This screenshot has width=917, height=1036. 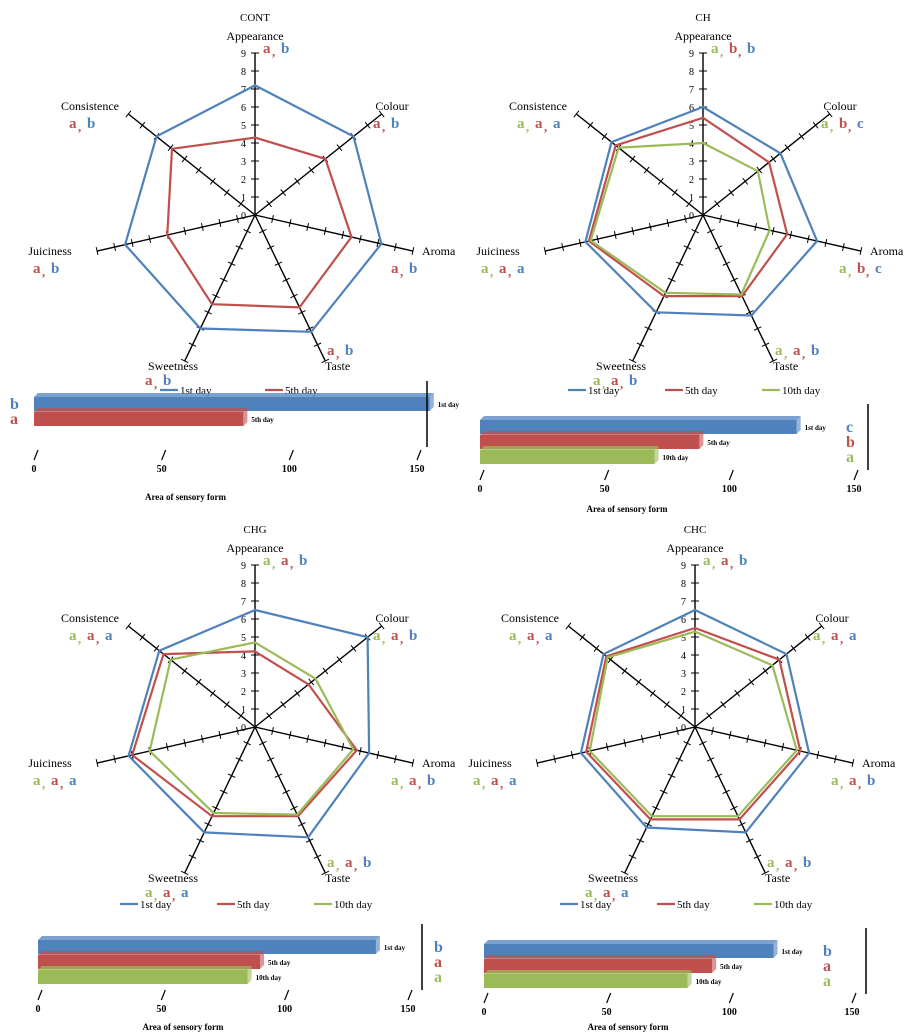 What do you see at coordinates (234, 395) in the screenshot?
I see `bar-top-face` at bounding box center [234, 395].